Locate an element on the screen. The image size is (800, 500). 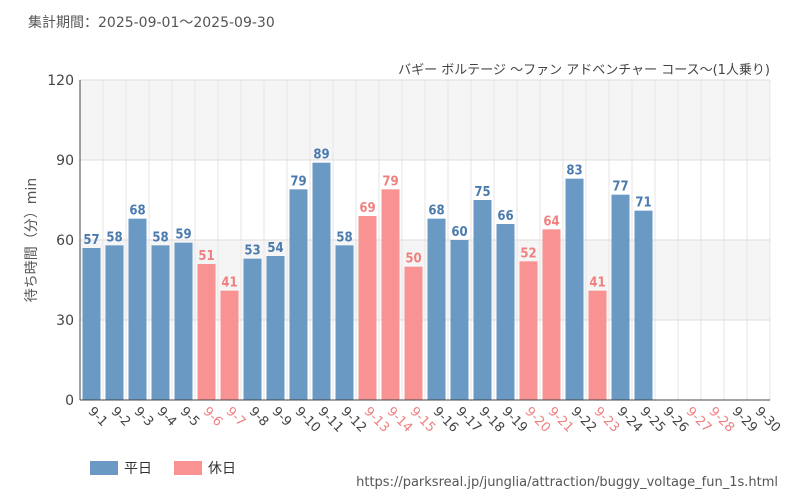
x-tick-label-9-6: 9-6 is located at coordinates (213, 417).